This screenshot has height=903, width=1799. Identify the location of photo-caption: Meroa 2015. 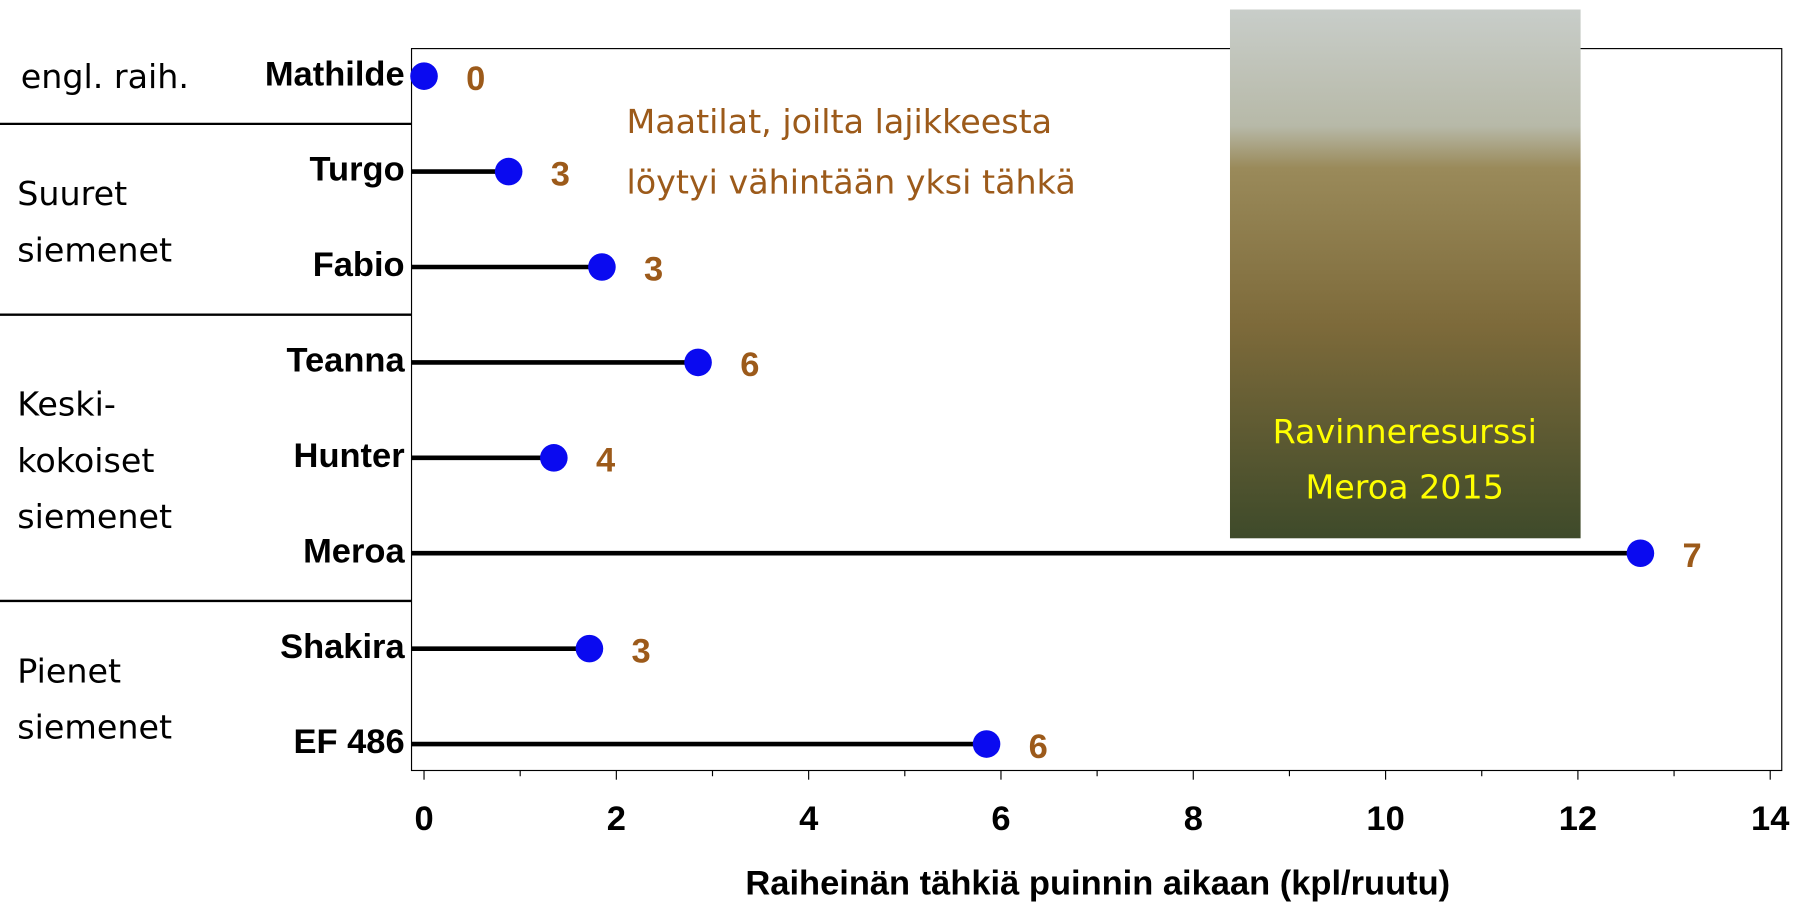
(1404, 486).